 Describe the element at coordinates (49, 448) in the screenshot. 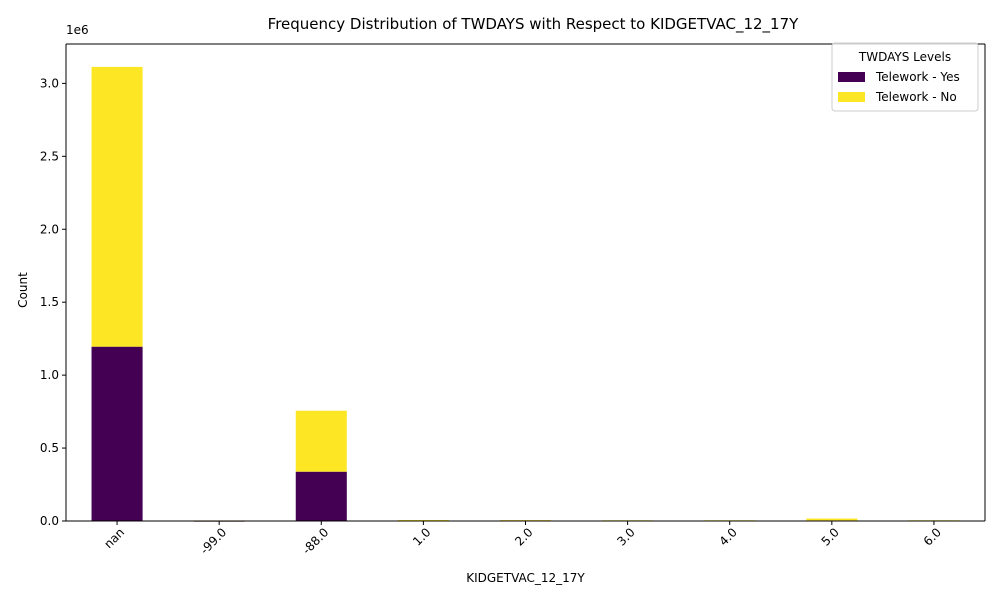

I see `y-tick-label: 0.5` at that location.